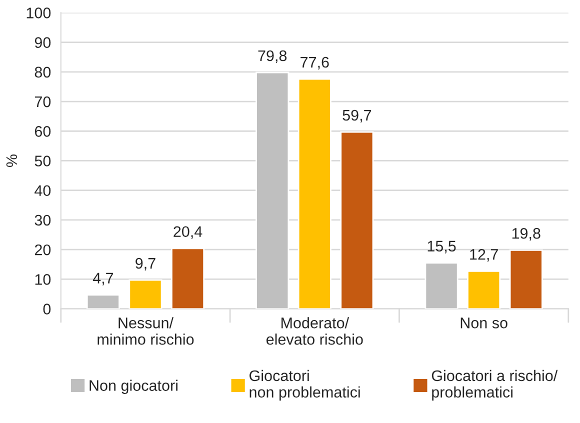 The image size is (580, 423). What do you see at coordinates (103, 279) in the screenshot?
I see `data-label: 4,7` at bounding box center [103, 279].